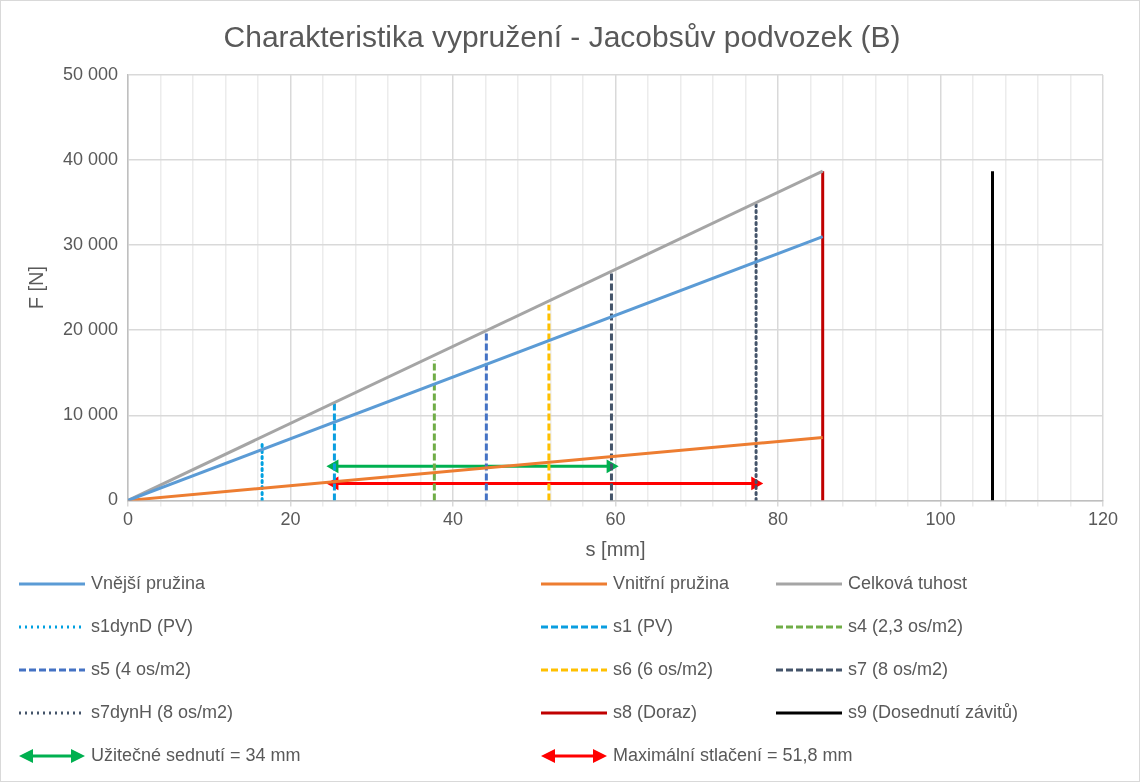  What do you see at coordinates (90, 329) in the screenshot?
I see `y-tick-label: 20 000` at bounding box center [90, 329].